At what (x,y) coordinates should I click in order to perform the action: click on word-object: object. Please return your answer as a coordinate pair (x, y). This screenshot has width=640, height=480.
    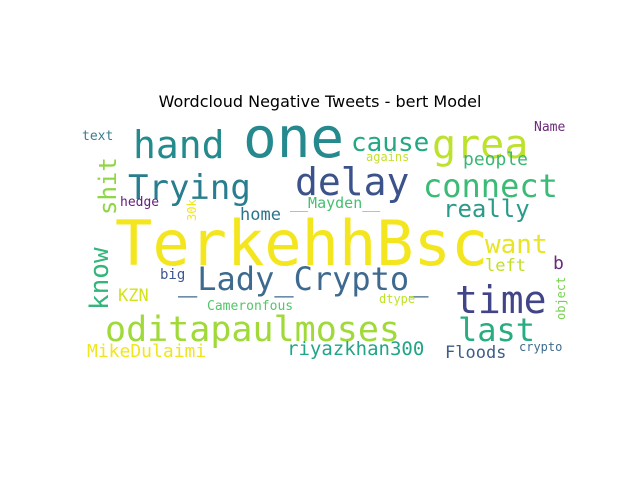
    Looking at the image, I should click on (561, 298).